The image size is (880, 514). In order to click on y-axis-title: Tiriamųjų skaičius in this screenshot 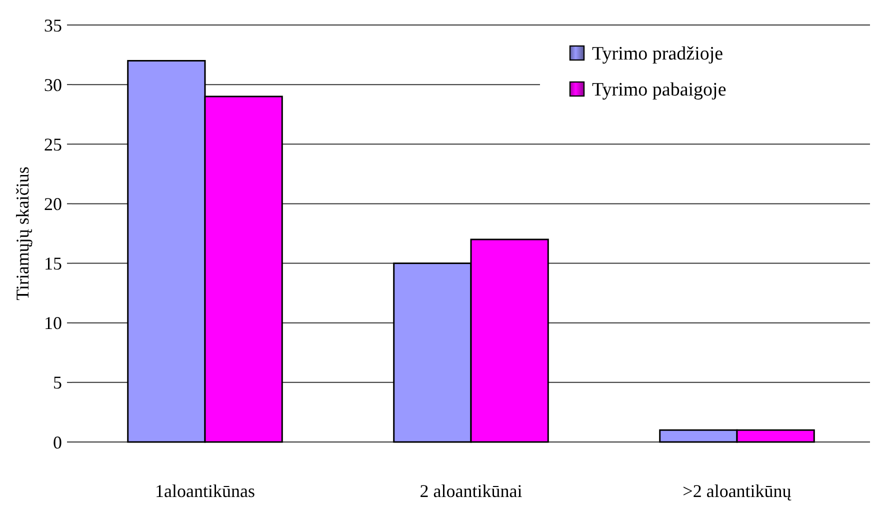, I will do `click(22, 233)`.